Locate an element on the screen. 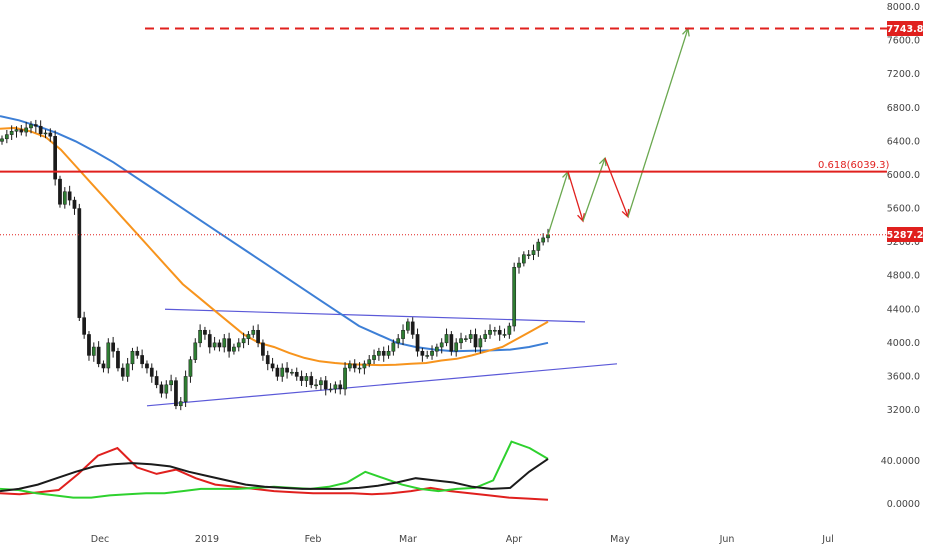 Image resolution: width=932 pixels, height=550 pixels. projection-arrows is located at coordinates (618, 131).